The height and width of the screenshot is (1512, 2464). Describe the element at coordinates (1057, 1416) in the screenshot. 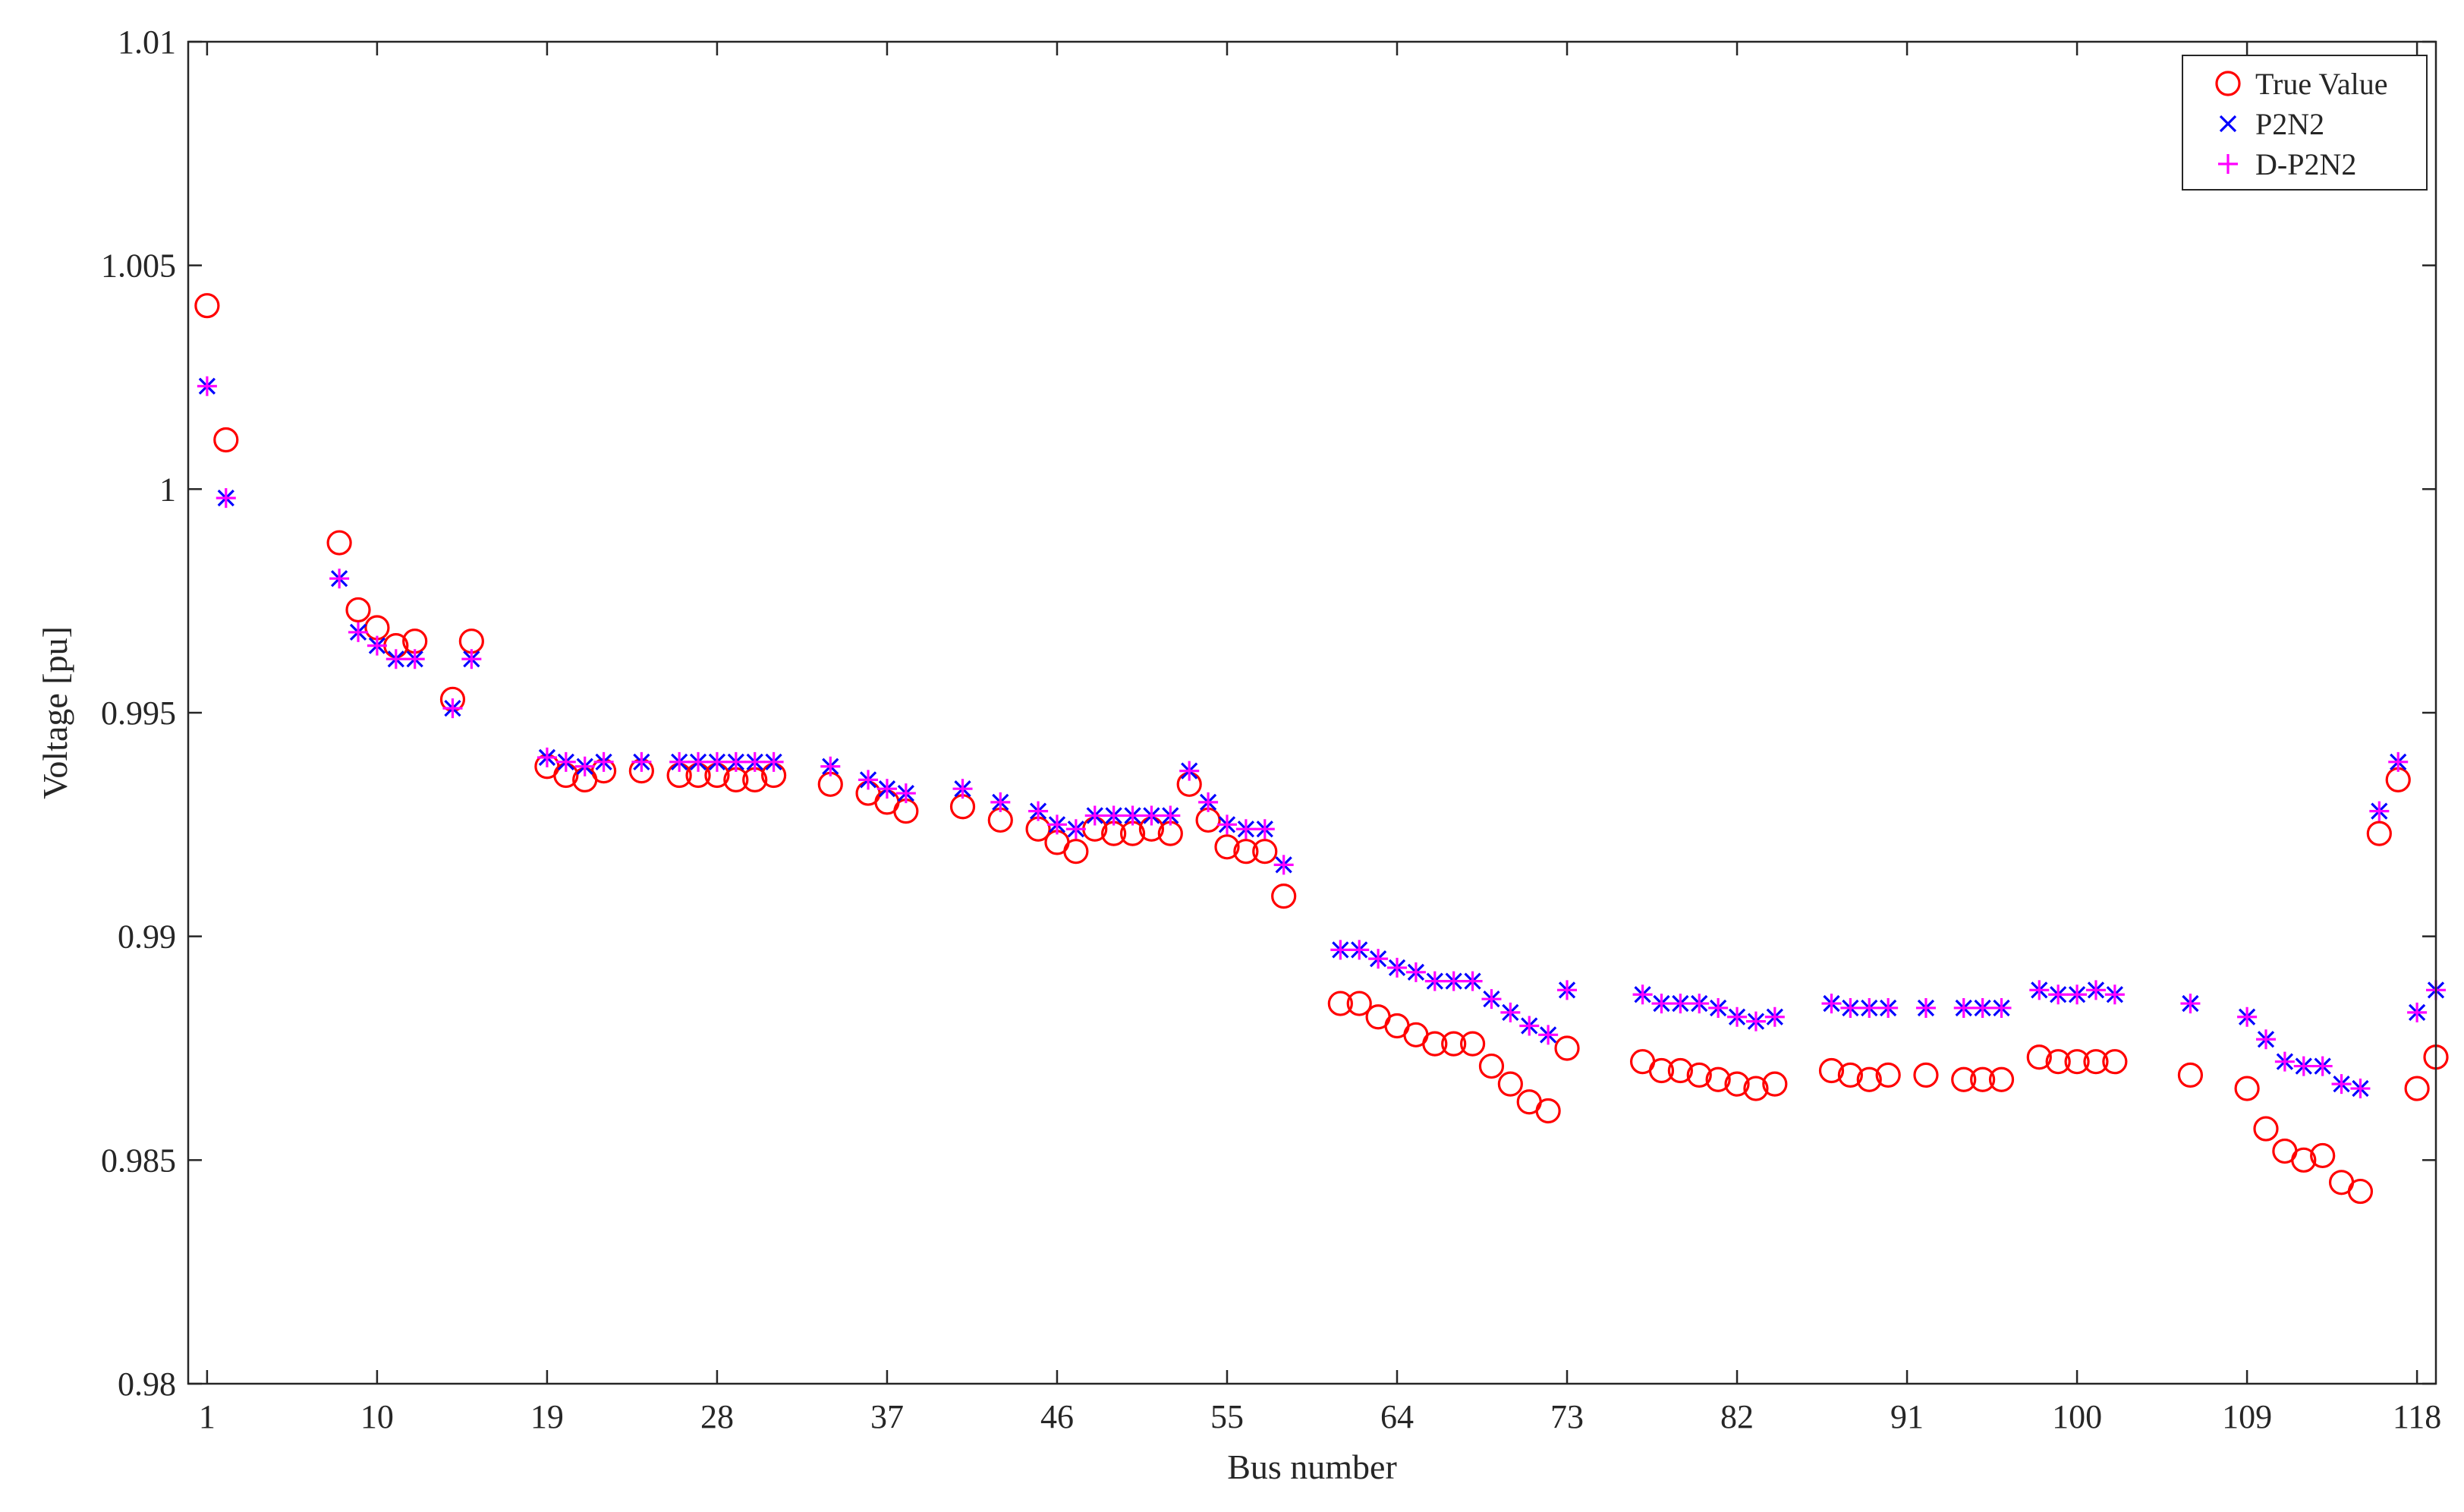

I see `x-tick-label: 46` at that location.